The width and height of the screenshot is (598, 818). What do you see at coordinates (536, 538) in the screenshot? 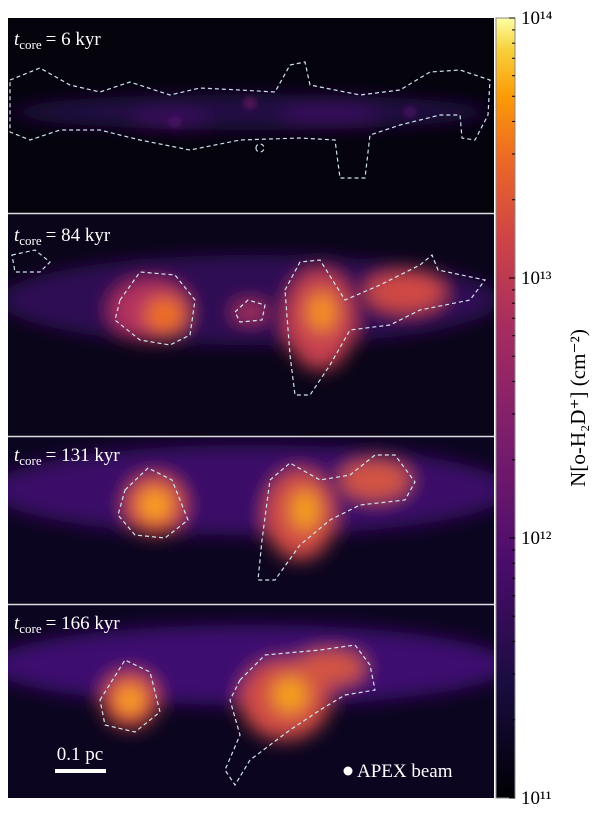
I see `colorbar-tick-label: 10¹²` at bounding box center [536, 538].